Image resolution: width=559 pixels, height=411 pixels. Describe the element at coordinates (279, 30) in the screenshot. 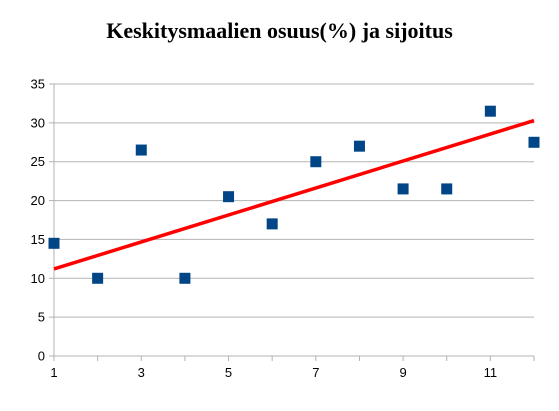

I see `chart-title: Keskitysmaalien osuus(%) ja sijoitus` at that location.